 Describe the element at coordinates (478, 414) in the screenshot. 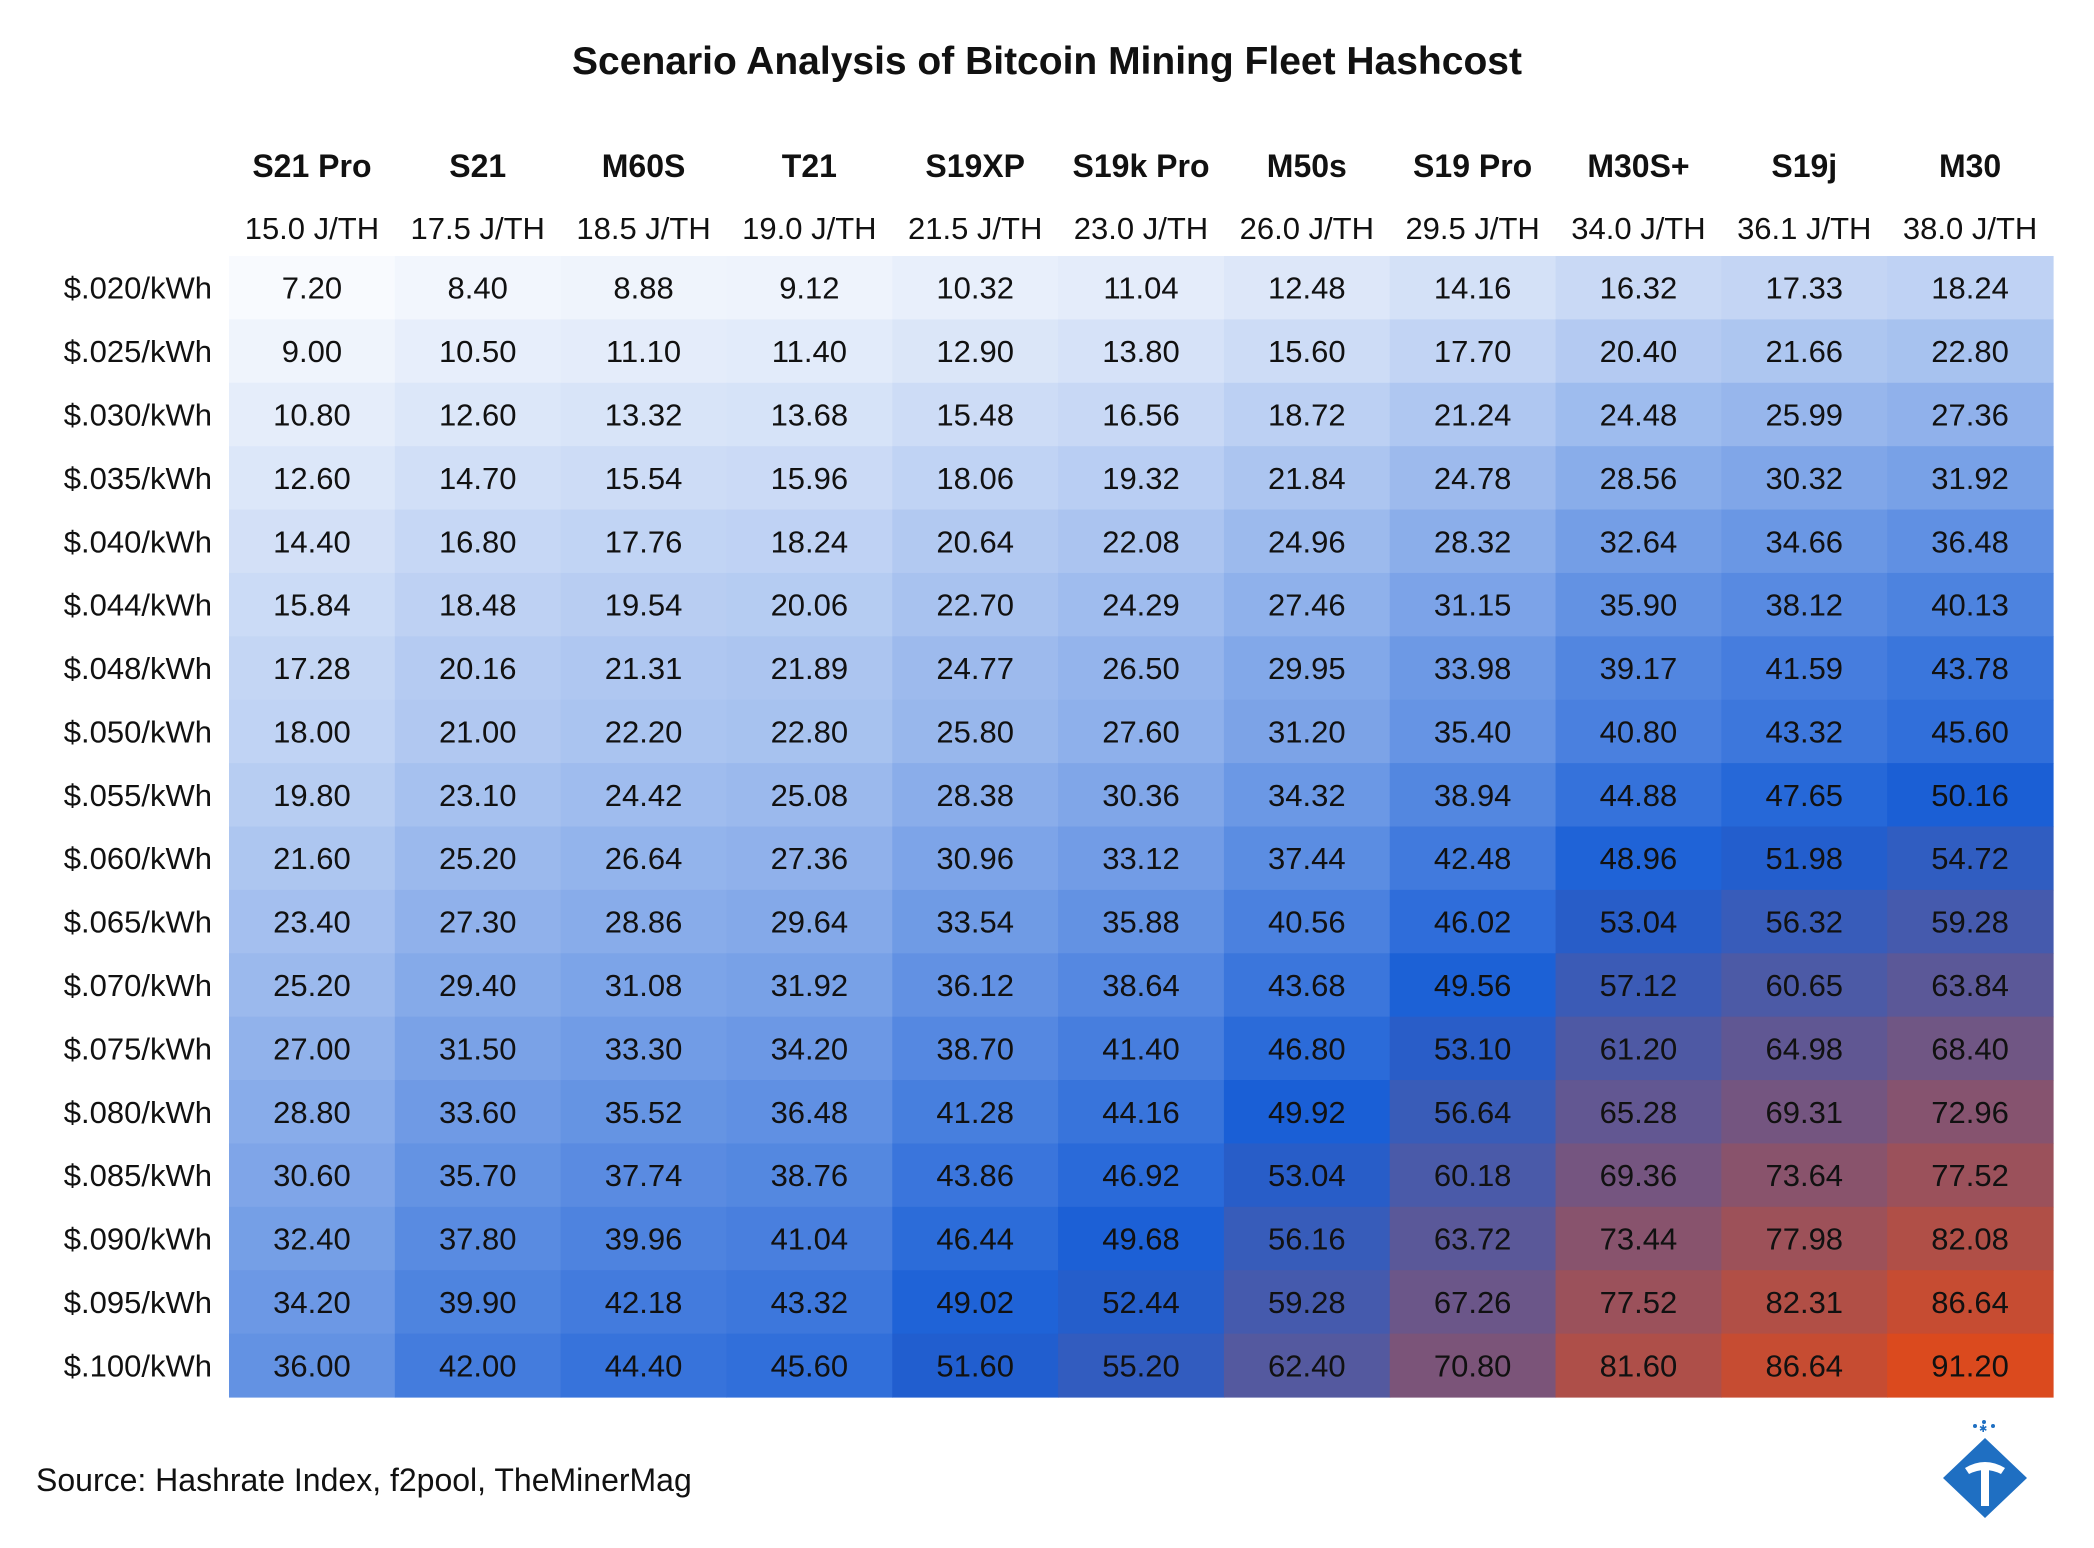

I see `cell-value-label: 12.60` at that location.